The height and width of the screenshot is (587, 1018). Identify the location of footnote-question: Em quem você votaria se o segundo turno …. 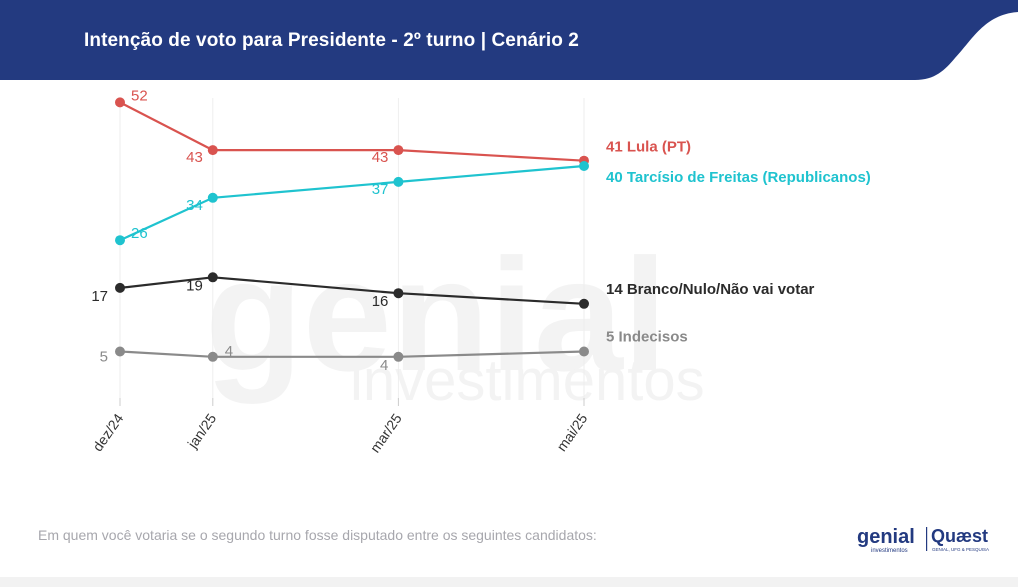
(317, 535).